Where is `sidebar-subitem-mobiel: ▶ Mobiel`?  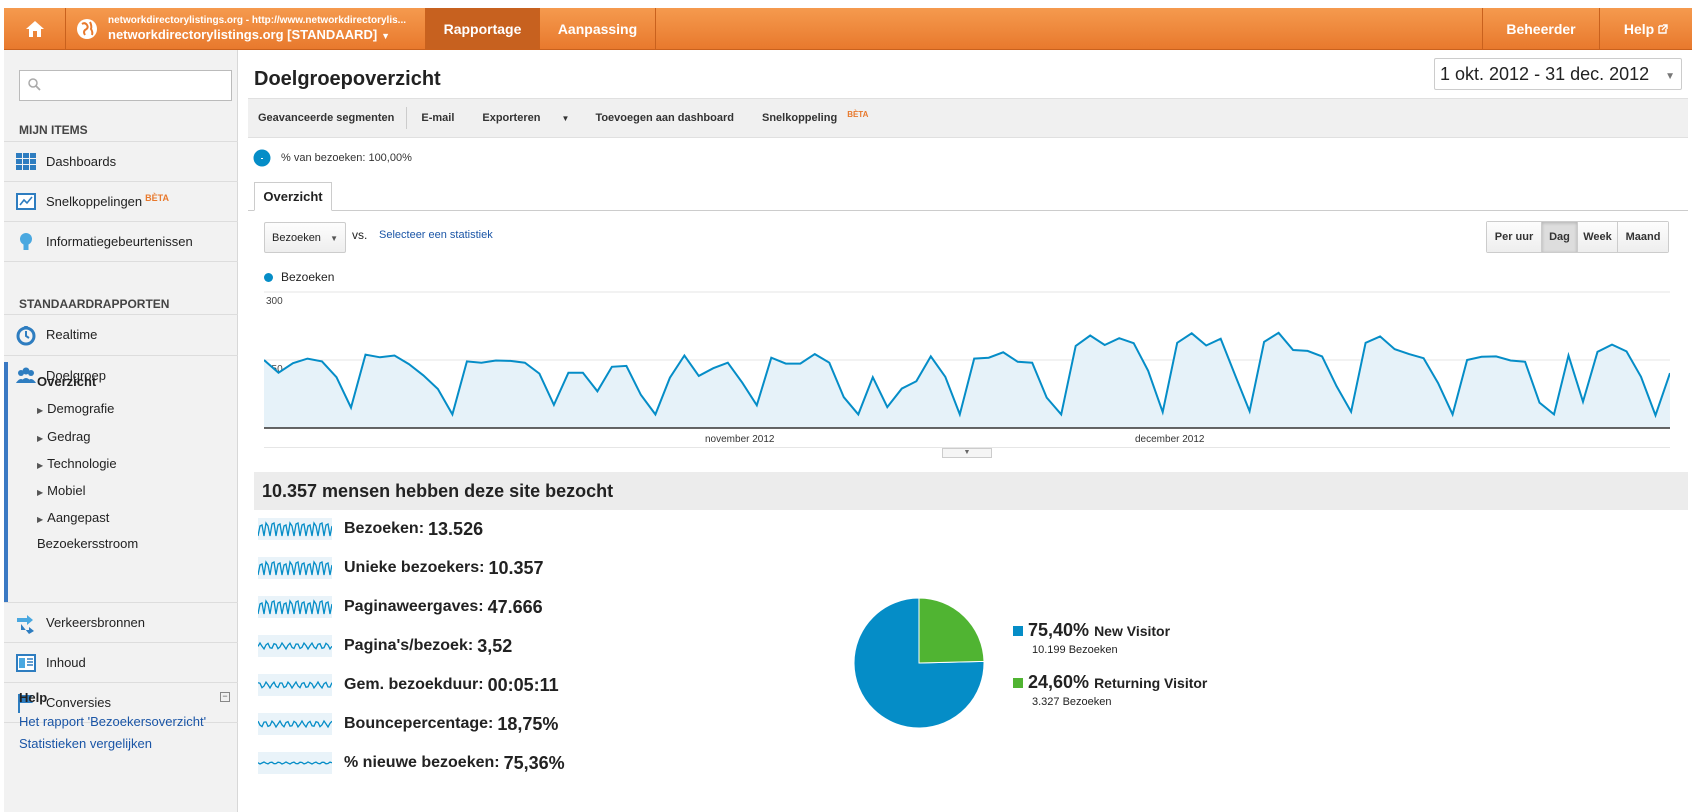
sidebar-subitem-mobiel: ▶ Mobiel is located at coordinates (61, 490).